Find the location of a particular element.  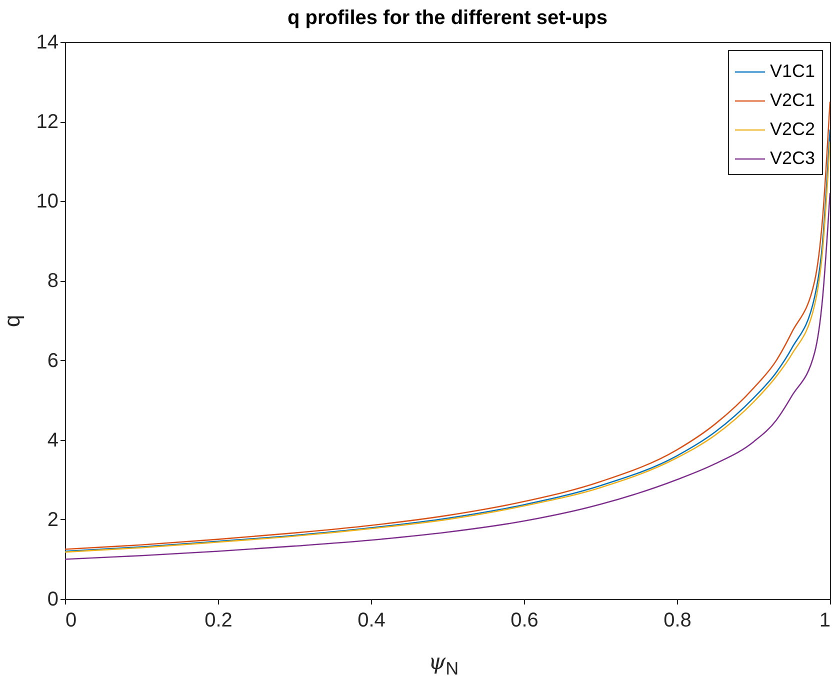

y-tick-label: 8 is located at coordinates (52, 281).